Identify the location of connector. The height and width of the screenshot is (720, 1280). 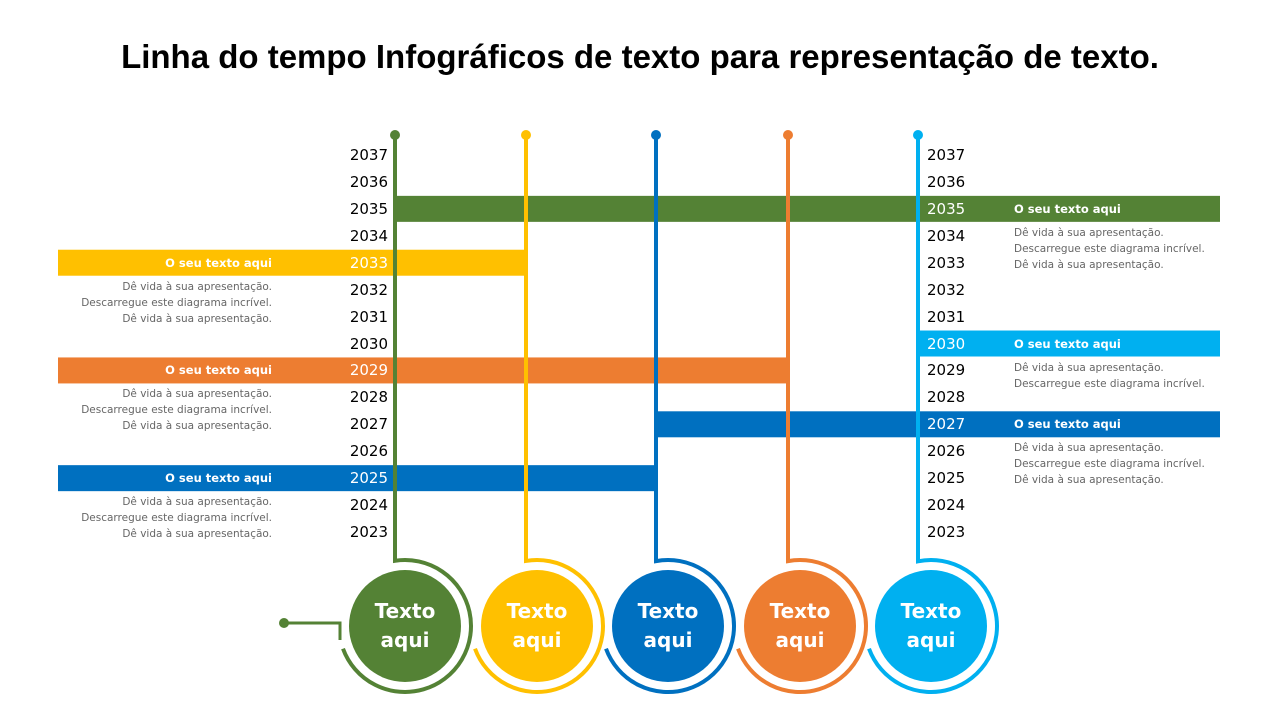
(313, 630).